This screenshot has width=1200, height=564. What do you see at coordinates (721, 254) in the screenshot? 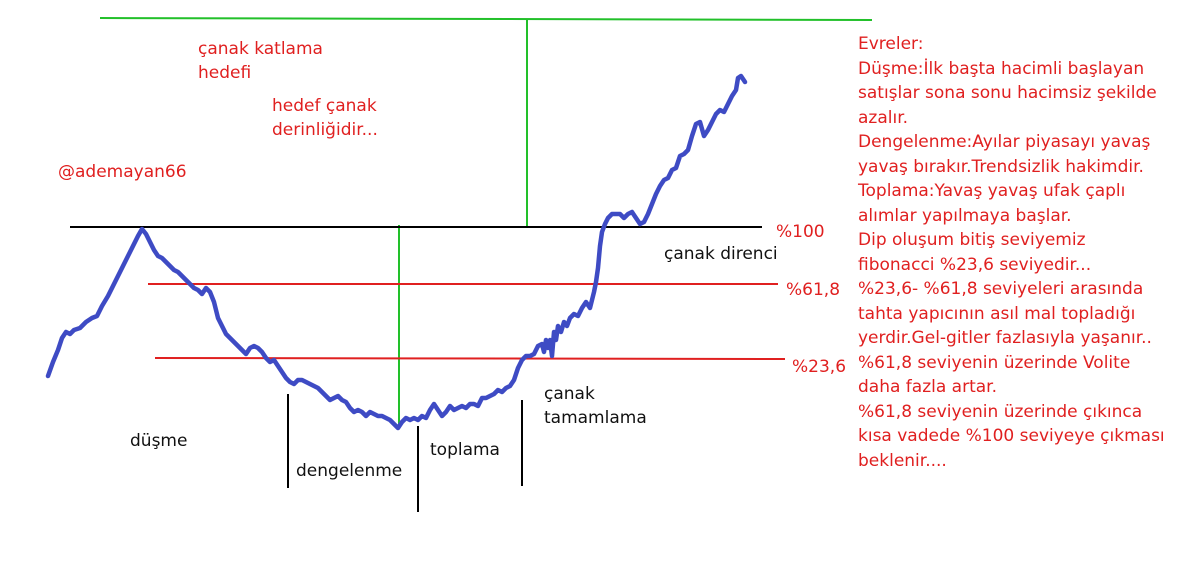
I see `resistance-label: çanak direnci` at bounding box center [721, 254].